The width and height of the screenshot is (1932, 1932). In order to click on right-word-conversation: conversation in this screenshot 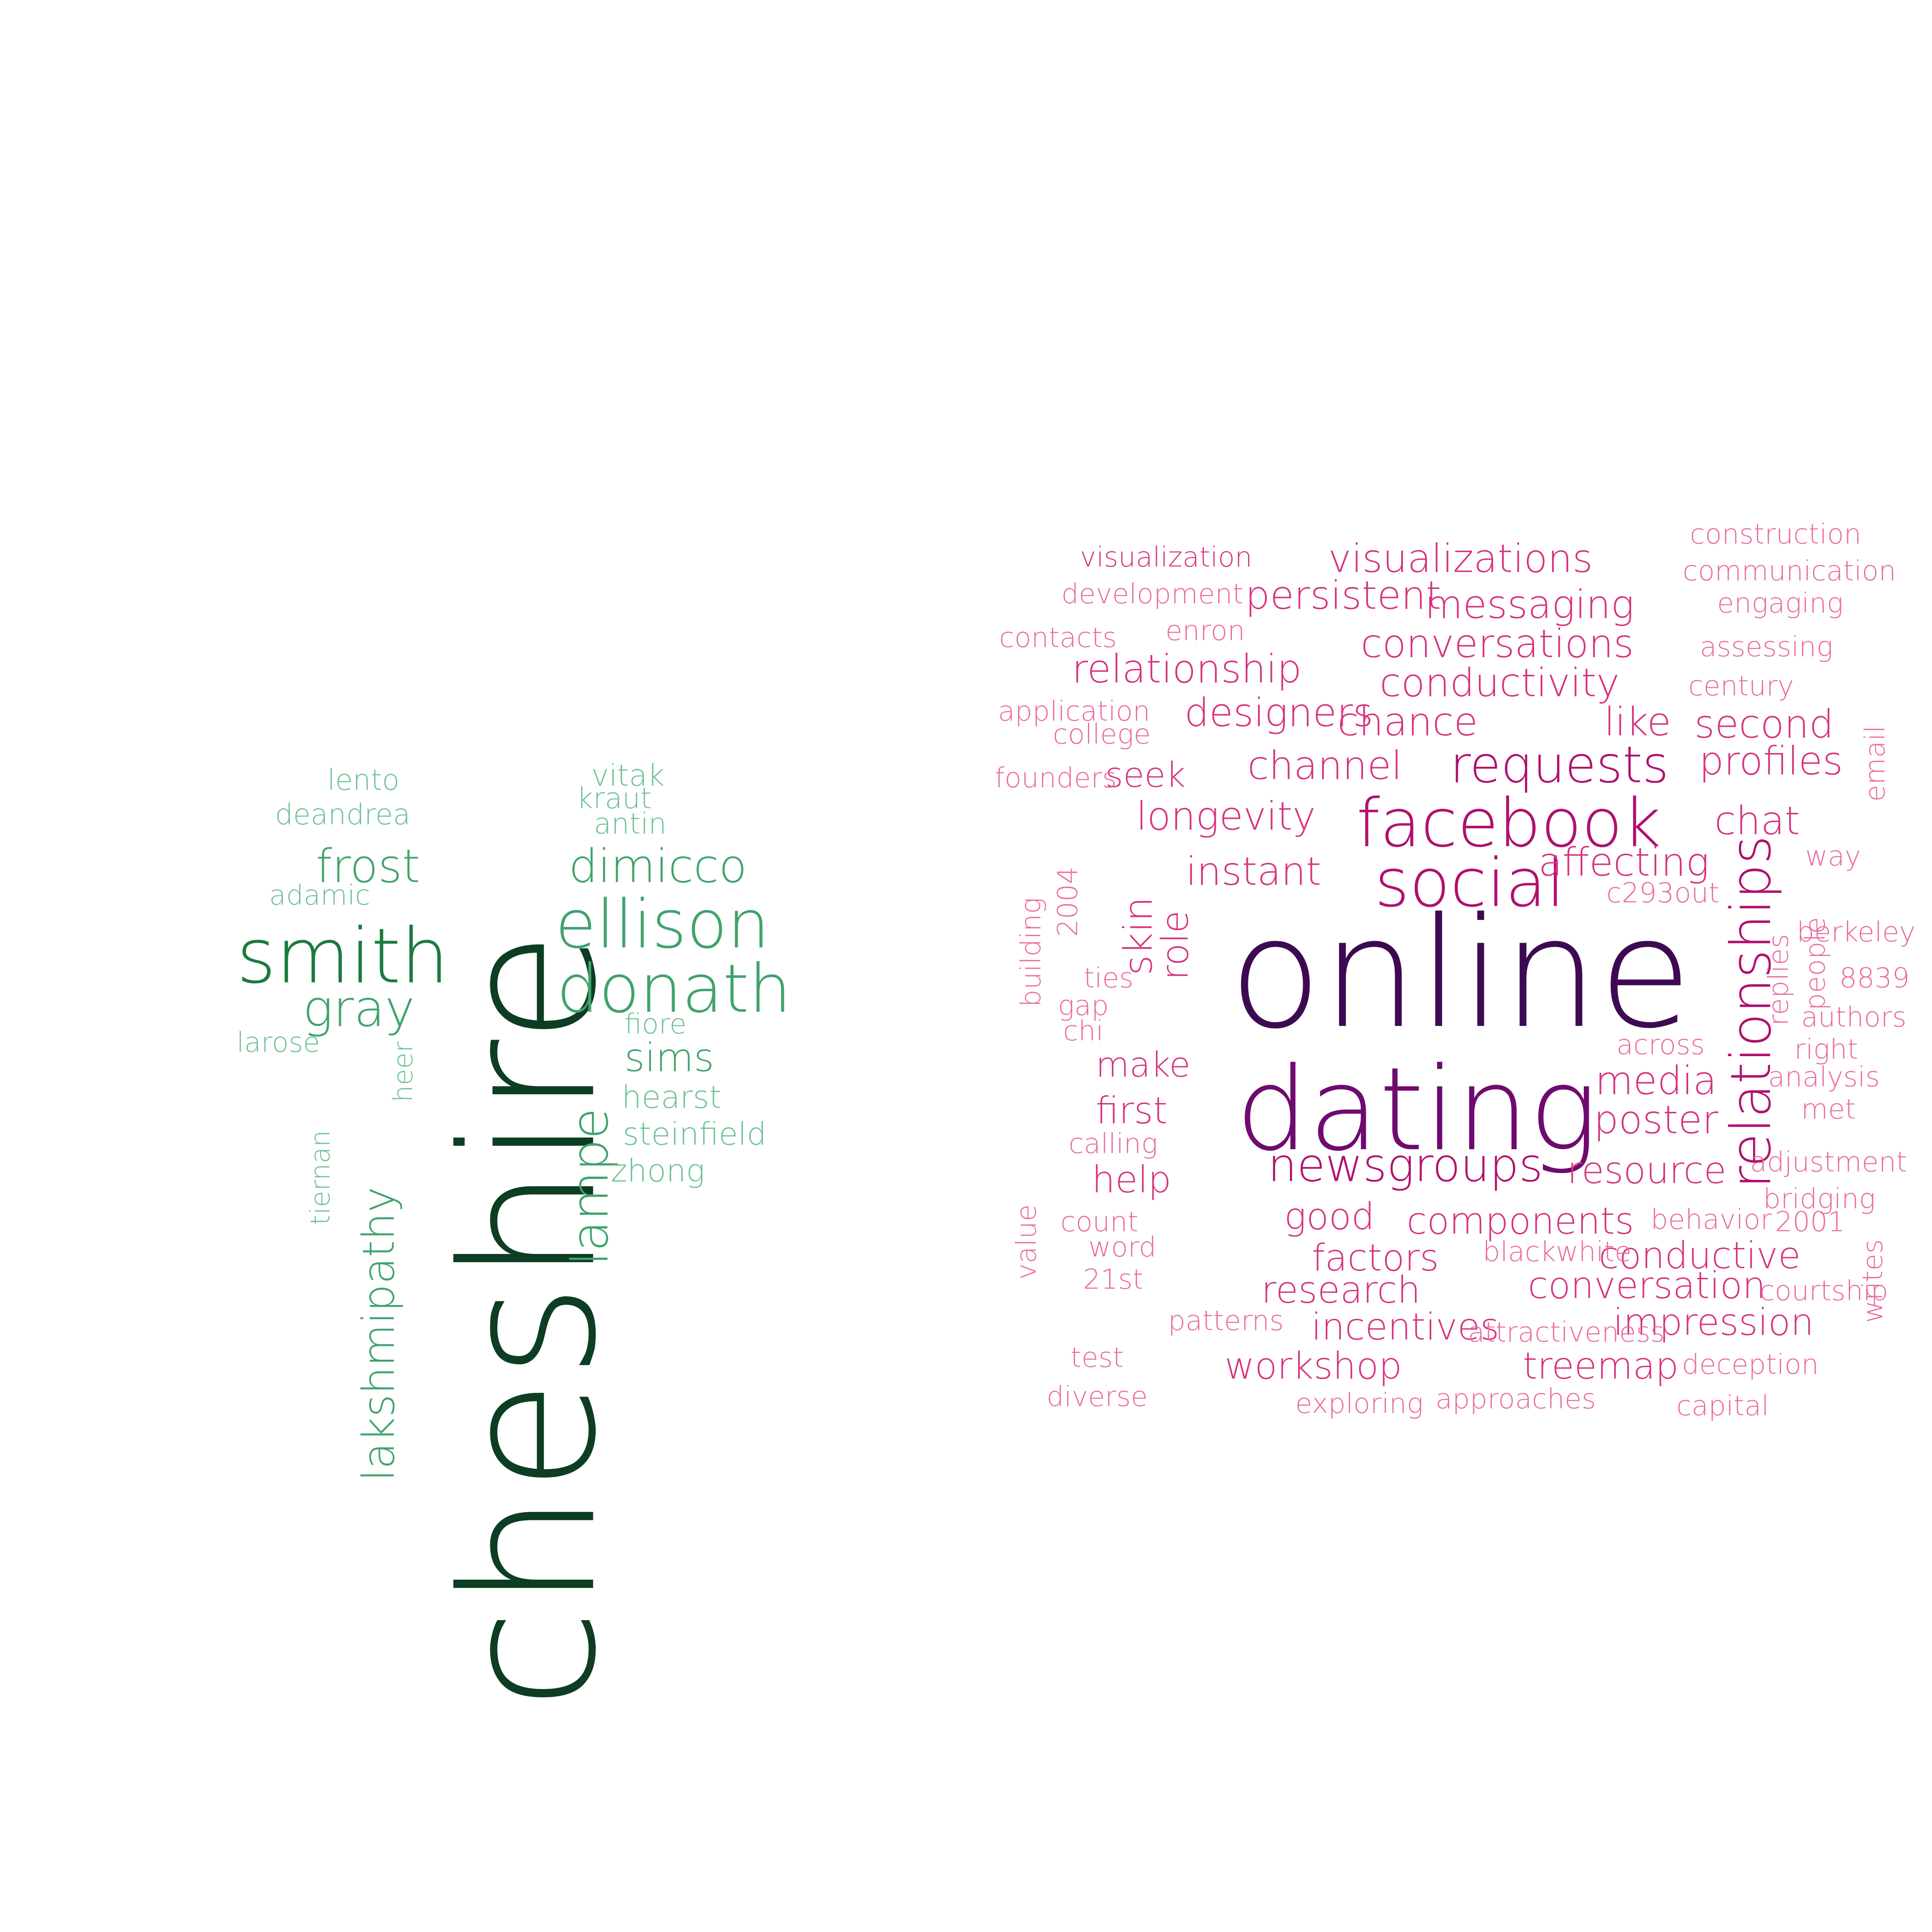, I will do `click(1646, 1285)`.